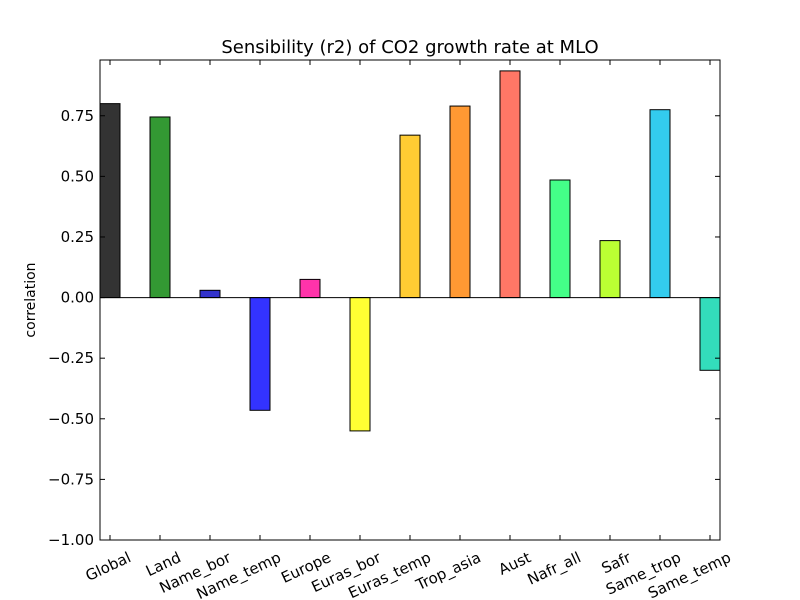 The image size is (800, 600). Describe the element at coordinates (31, 299) in the screenshot. I see `y-axis-label: correlation` at that location.